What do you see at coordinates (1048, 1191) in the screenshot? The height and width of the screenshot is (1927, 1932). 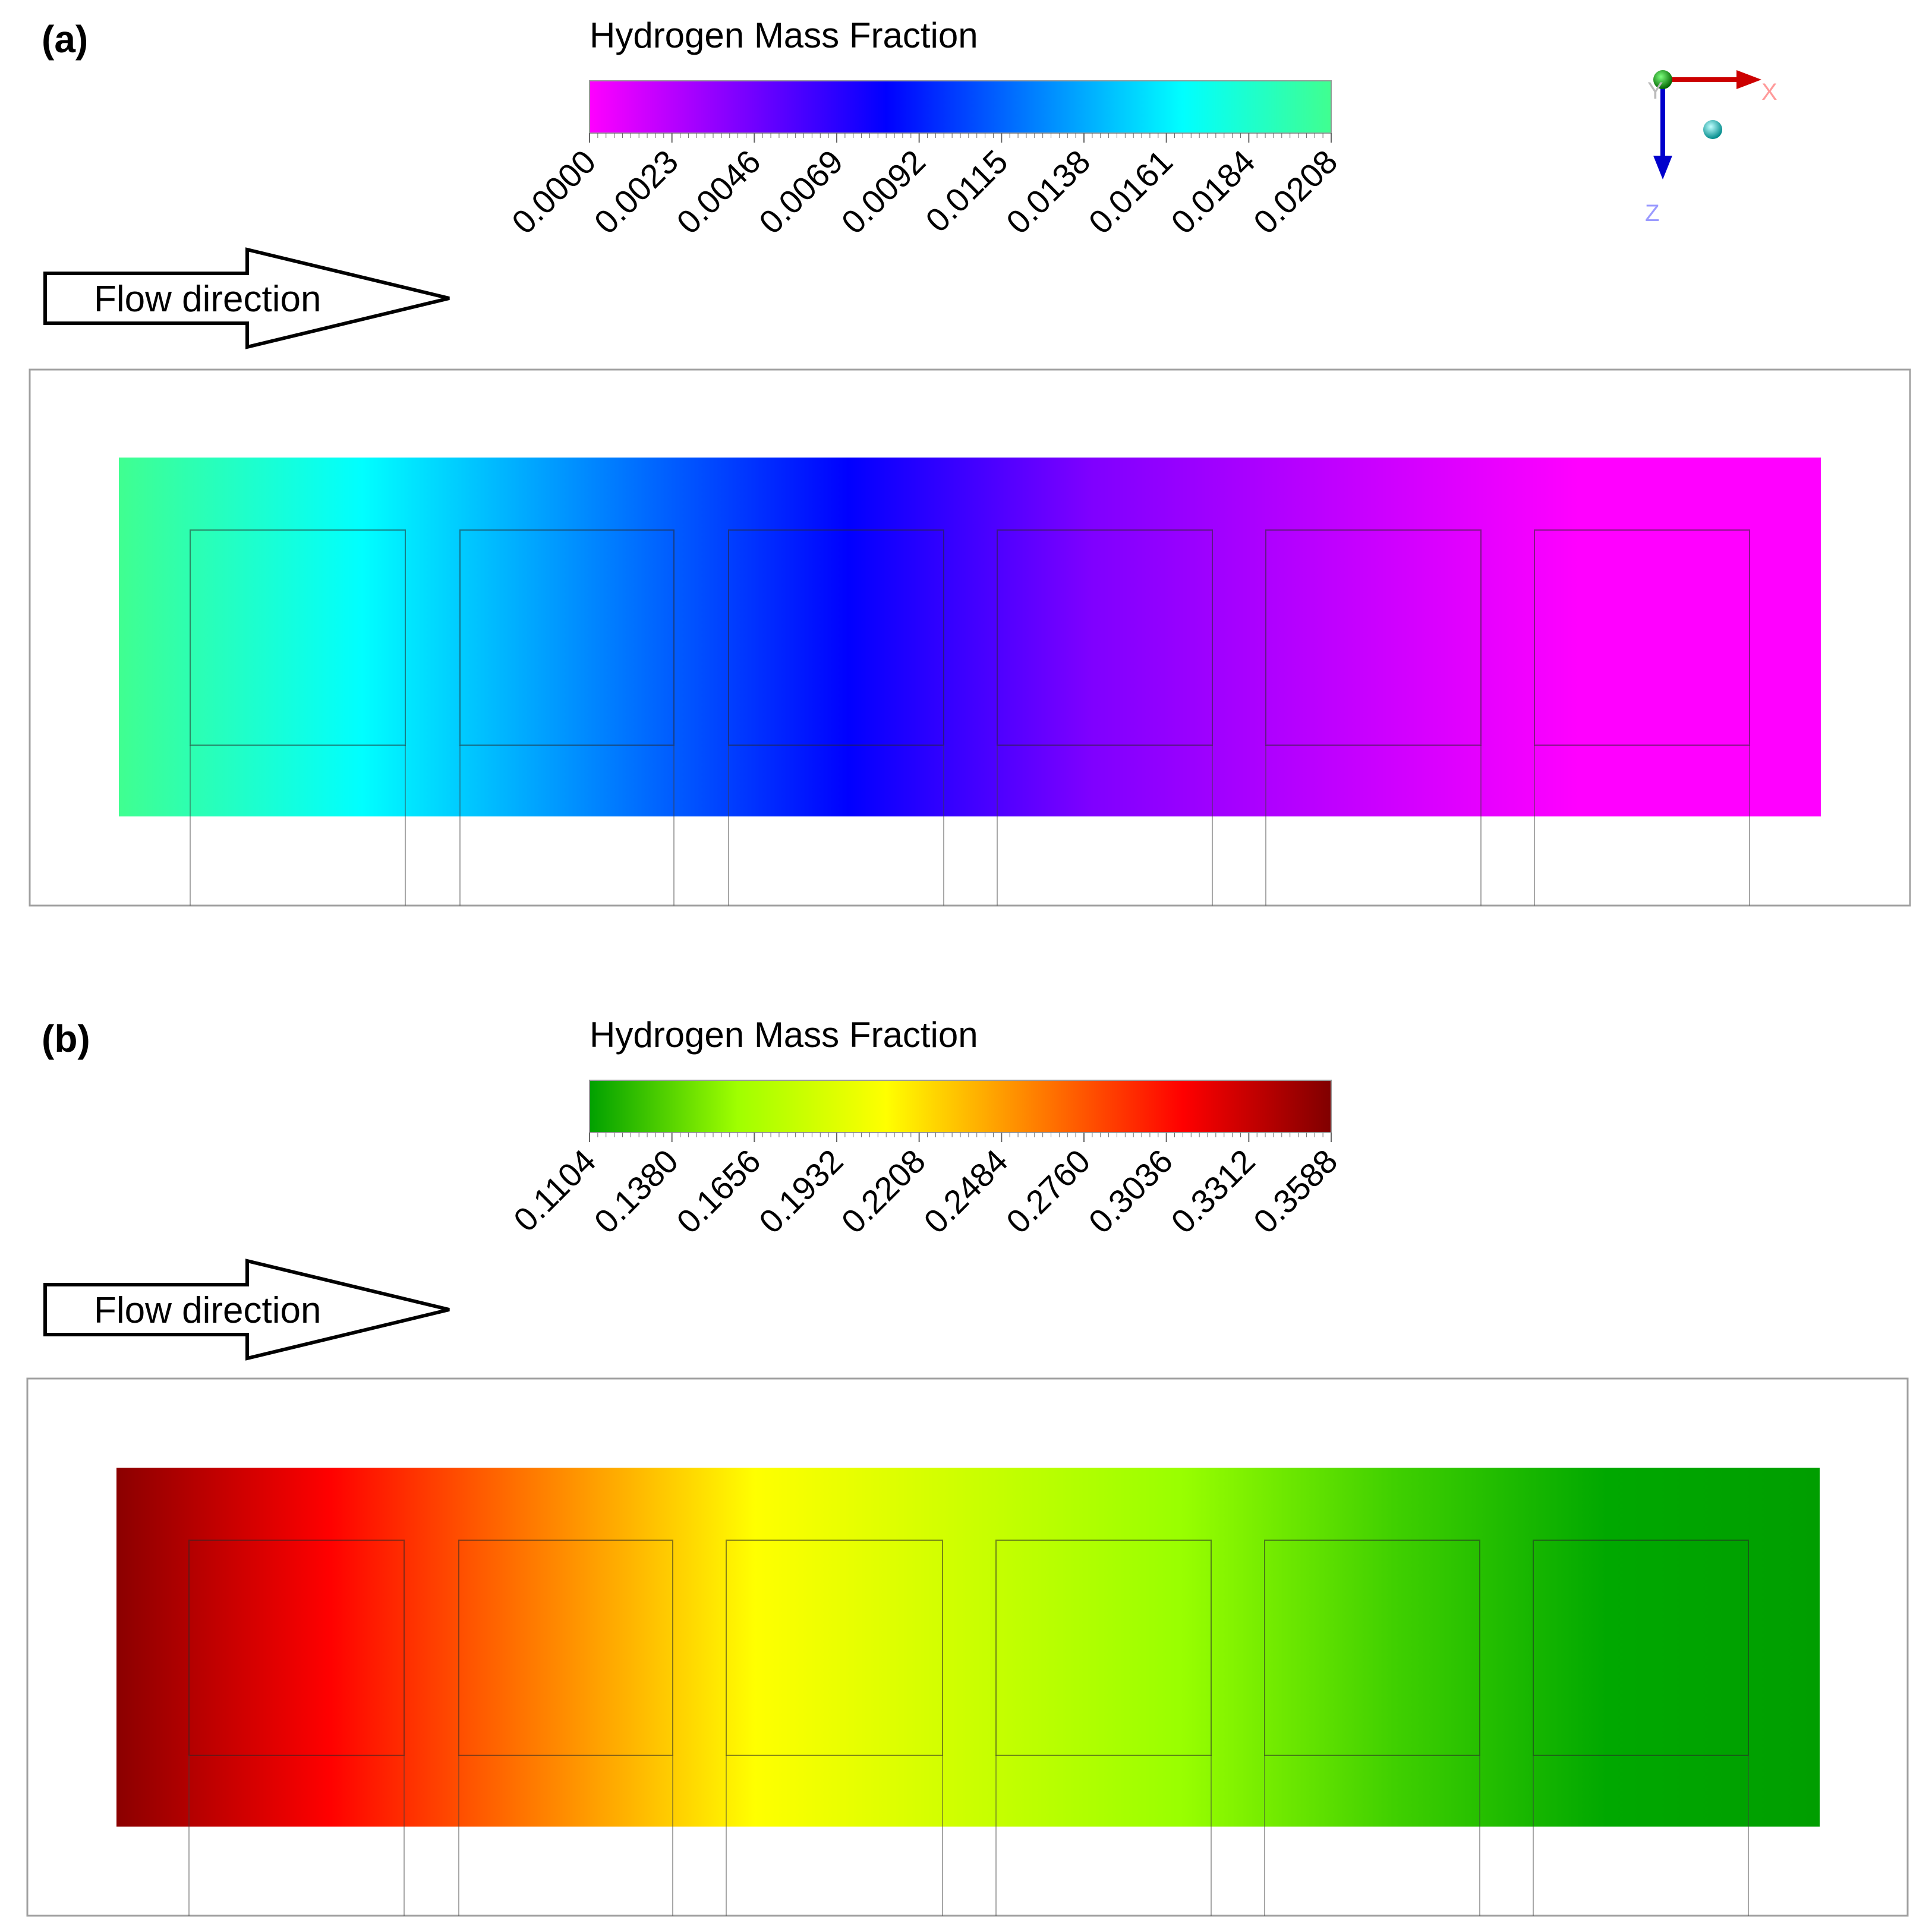 I see `colorbar-tick-label: 0.2760` at bounding box center [1048, 1191].